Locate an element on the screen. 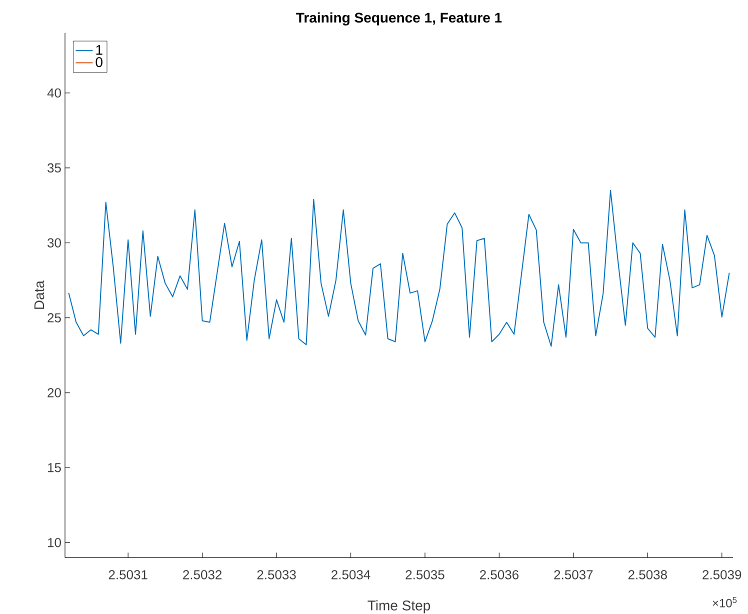  text: ×10$^{5}$ is located at coordinates (724, 602).